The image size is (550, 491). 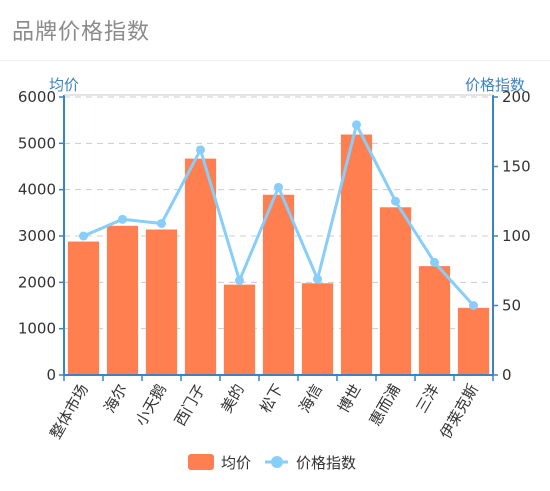 I want to click on category-label-11: 伊莱克斯, so click(x=459, y=411).